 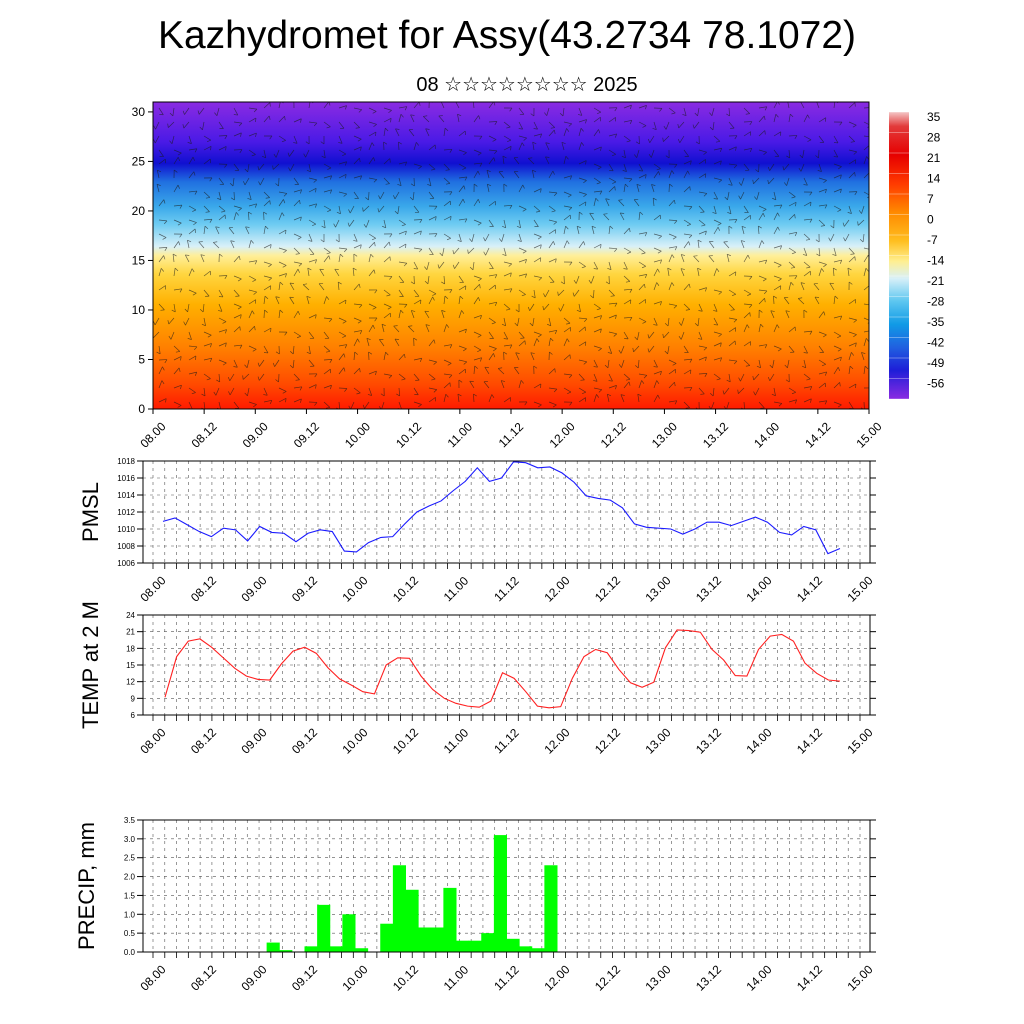 What do you see at coordinates (203, 588) in the screenshot?
I see `x-tick-label: 08.12` at bounding box center [203, 588].